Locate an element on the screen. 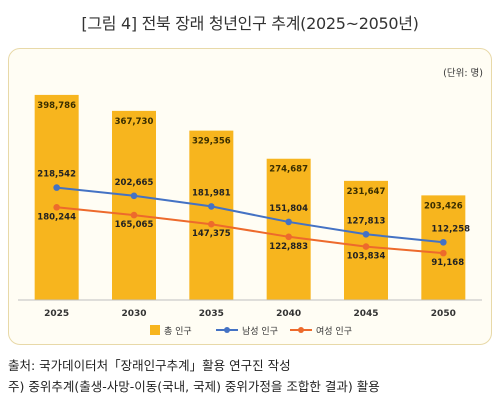 This screenshot has width=500, height=407. point-label-female-2050: 91,168 is located at coordinates (447, 263).